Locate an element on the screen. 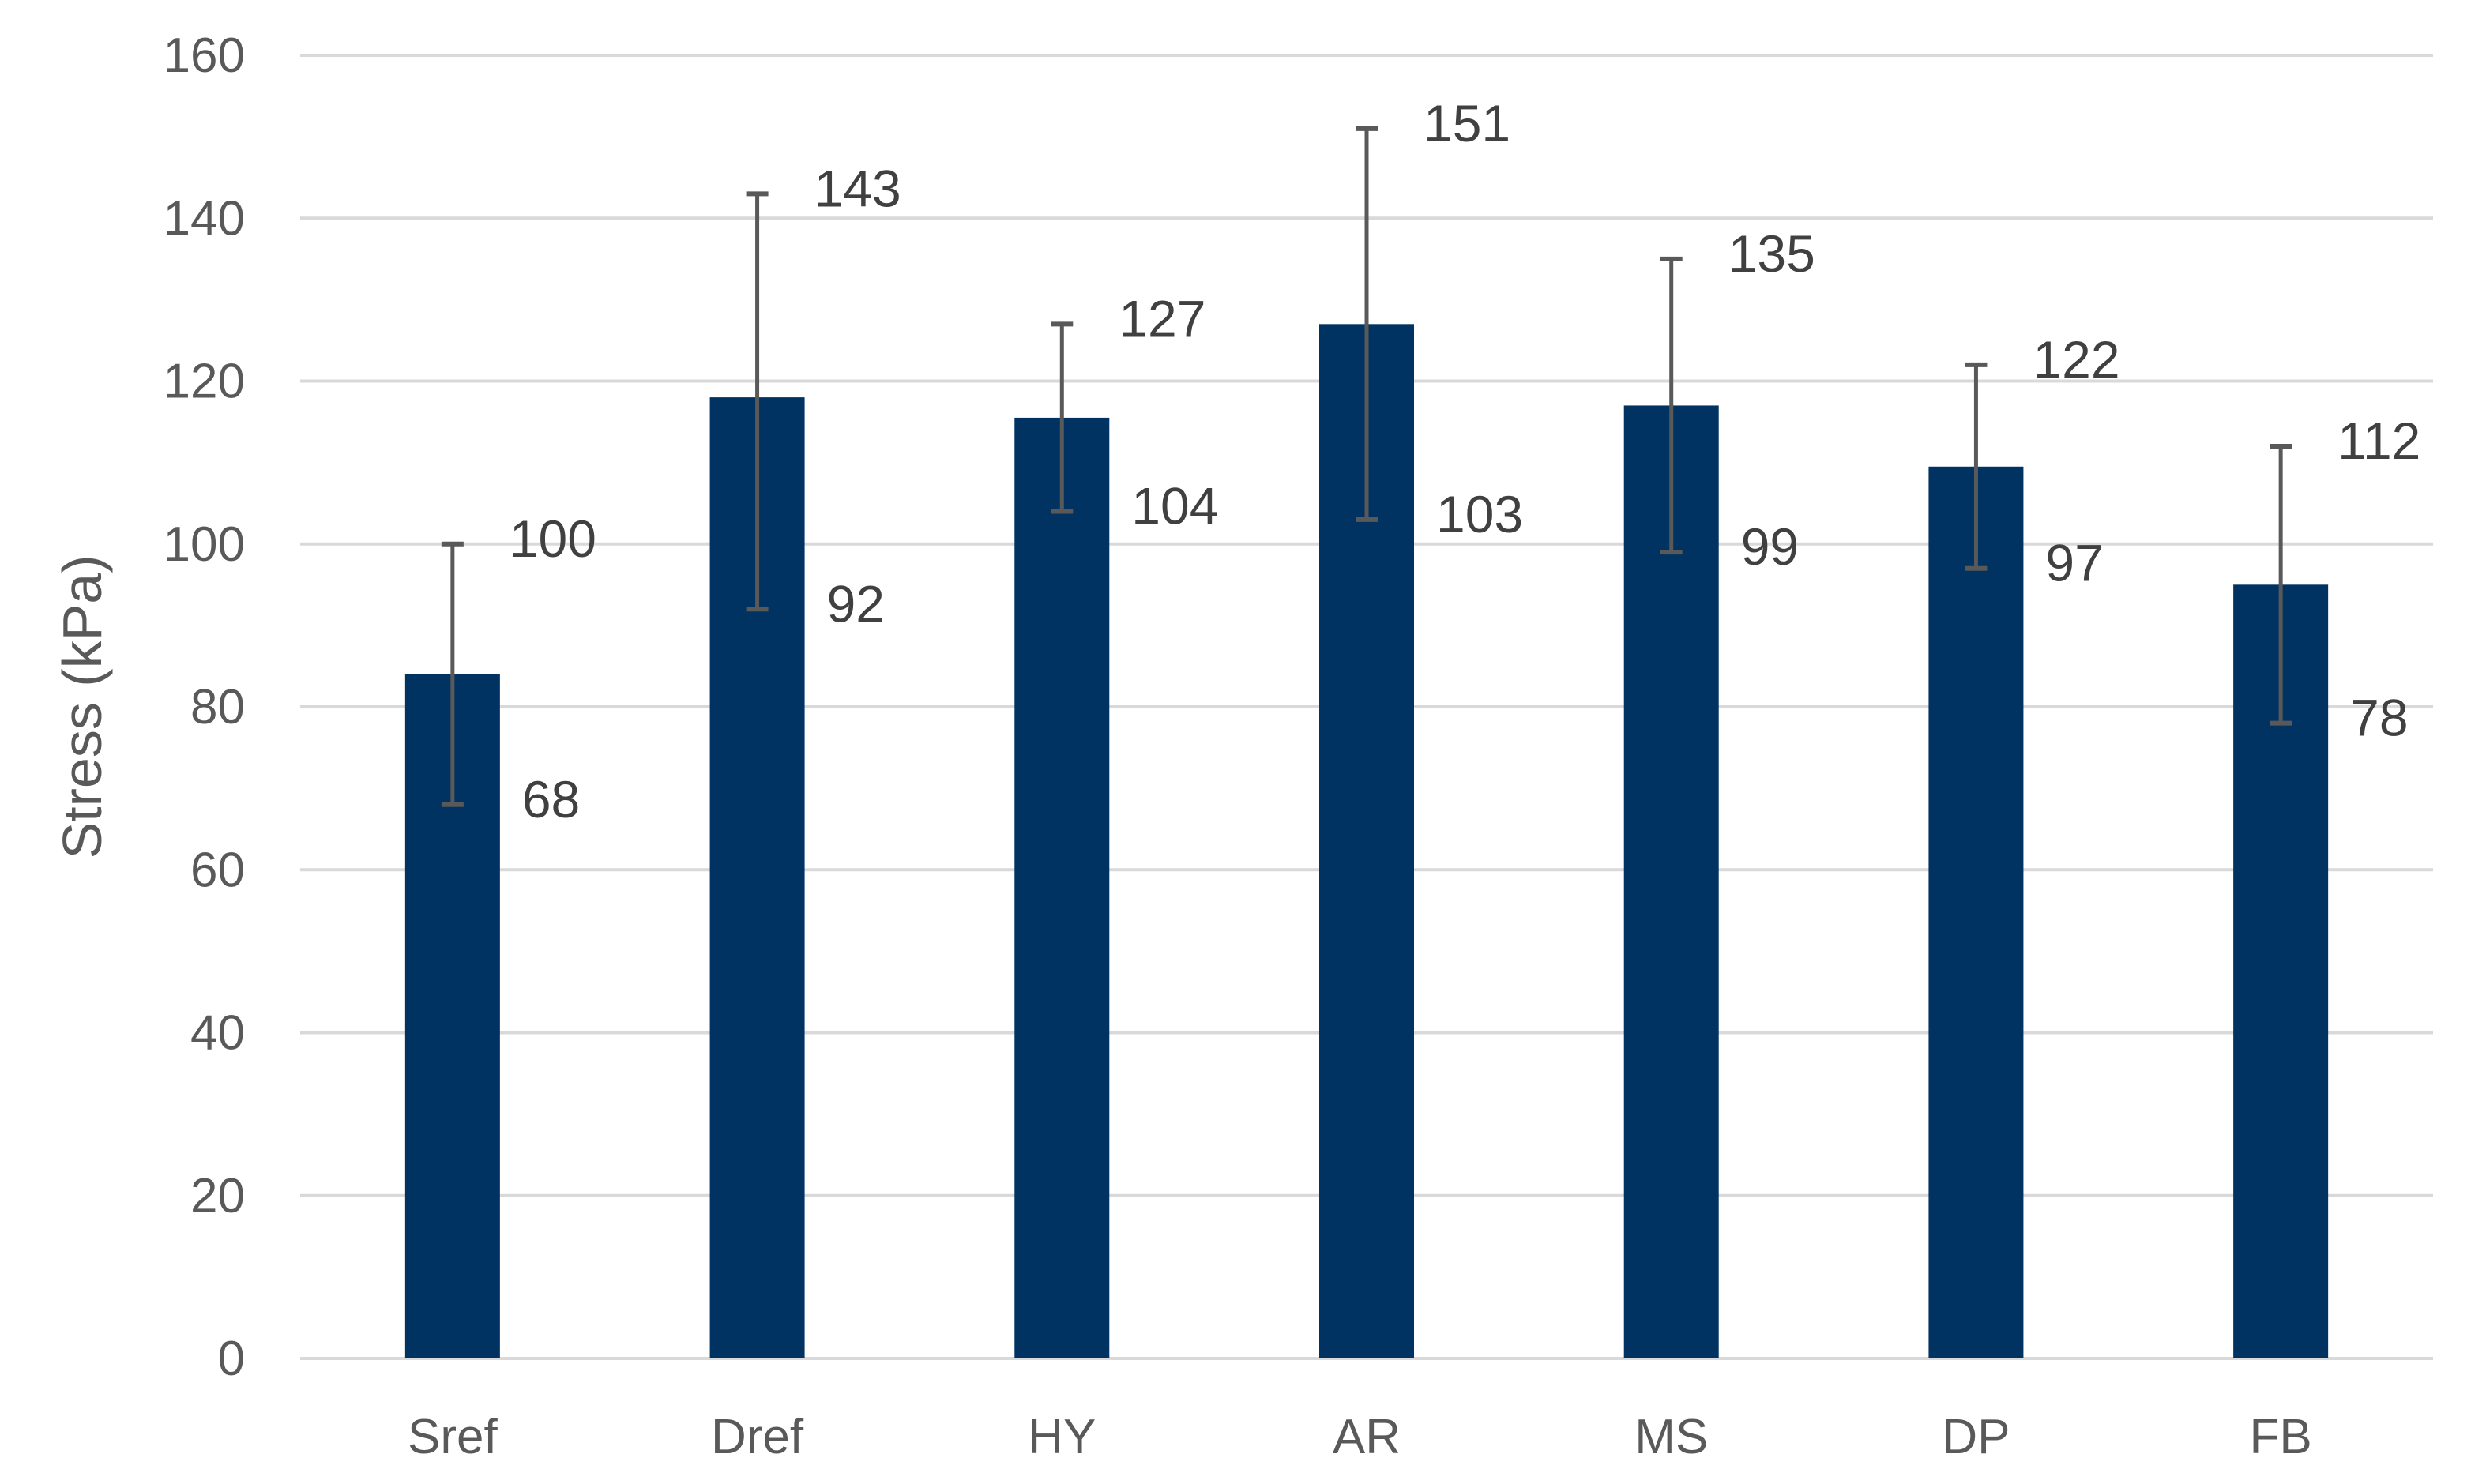  error-low-label: 97 is located at coordinates (2074, 563).